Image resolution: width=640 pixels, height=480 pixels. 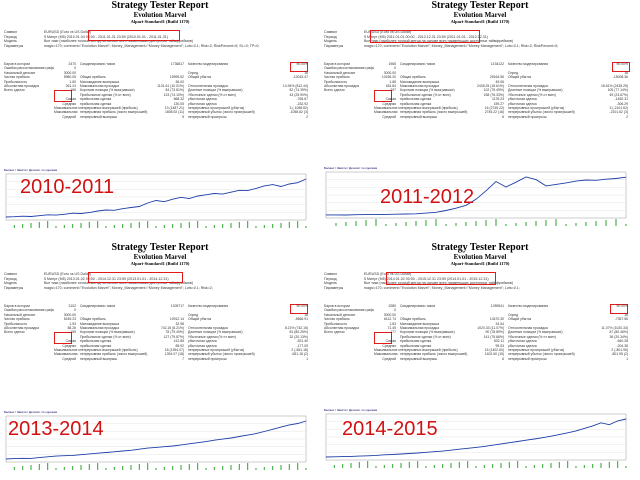 What do you see at coordinates (425, 94) in the screenshot?
I see `results-cell: Прибыльные сделки (% от всех)` at bounding box center [425, 94].